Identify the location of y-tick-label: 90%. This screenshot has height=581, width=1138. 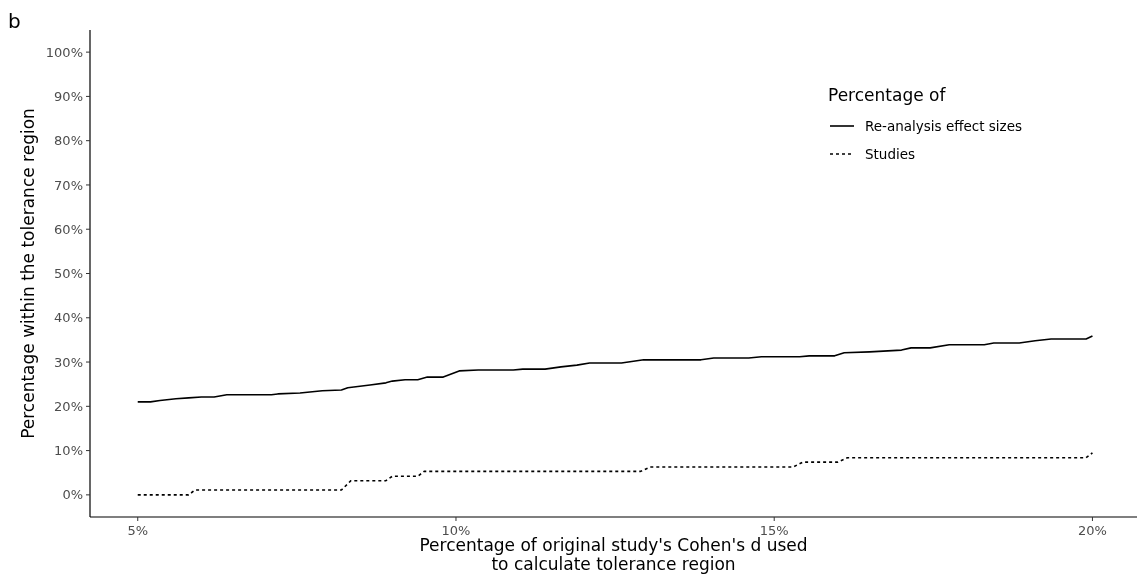
(68, 96).